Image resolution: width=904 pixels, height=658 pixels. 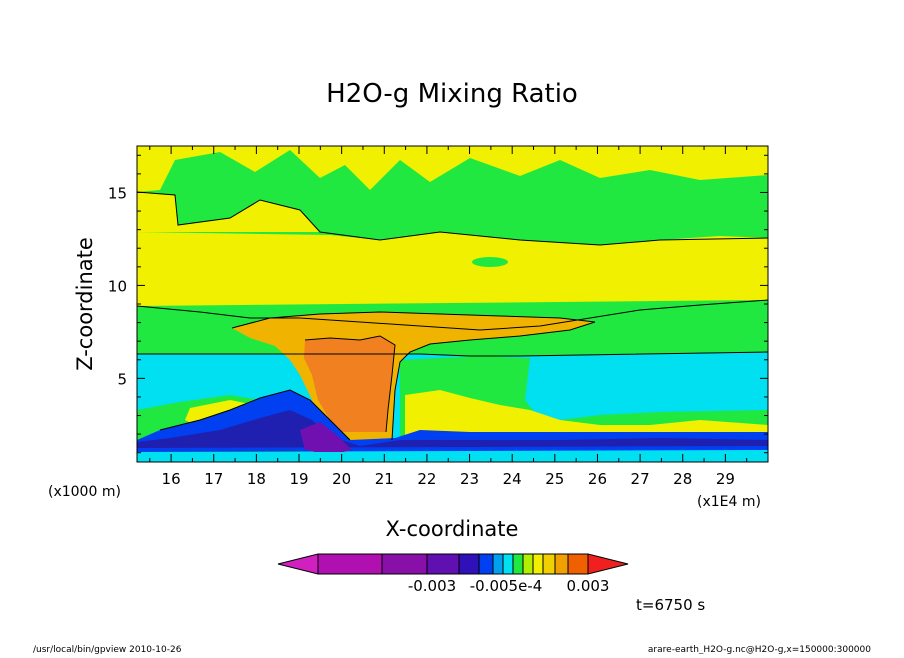 I want to click on region-yellow-plume, so click(x=586, y=415).